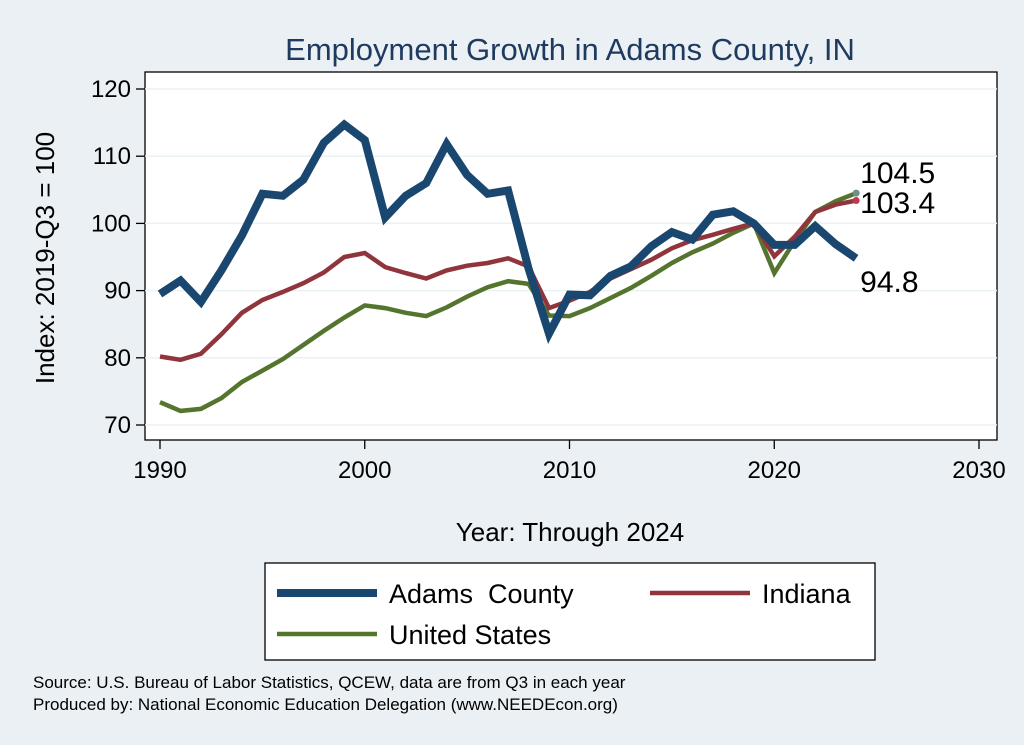 The image size is (1024, 745). What do you see at coordinates (570, 49) in the screenshot?
I see `chart-title: Employment Growth in Adams County, IN` at bounding box center [570, 49].